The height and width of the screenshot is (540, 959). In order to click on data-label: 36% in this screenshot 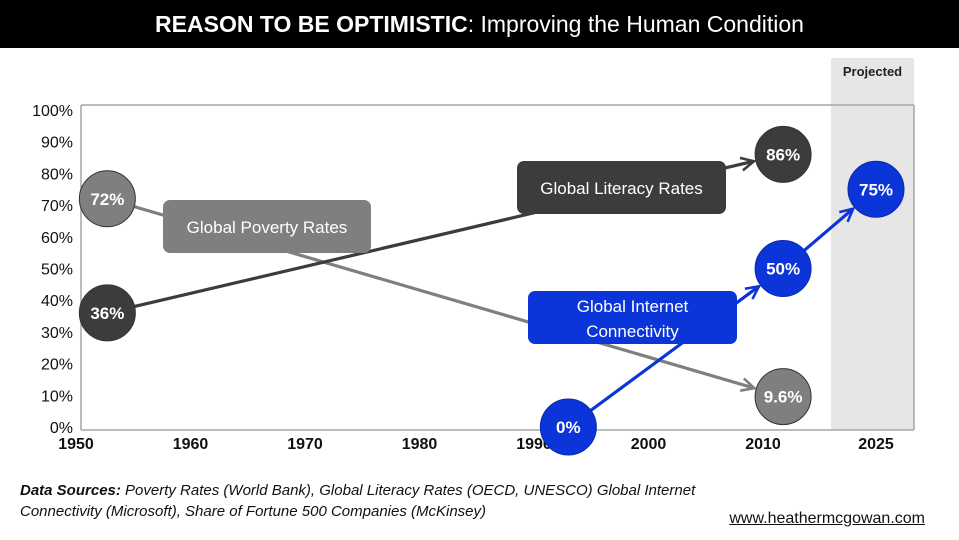, I will do `click(107, 313)`.